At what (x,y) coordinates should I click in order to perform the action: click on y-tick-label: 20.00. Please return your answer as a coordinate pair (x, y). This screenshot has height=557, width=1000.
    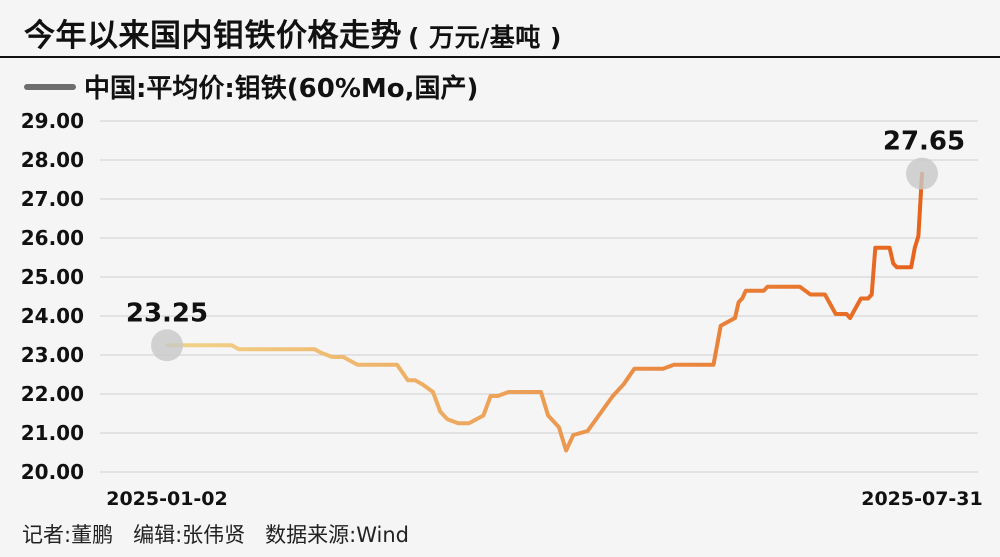
    Looking at the image, I should click on (52, 472).